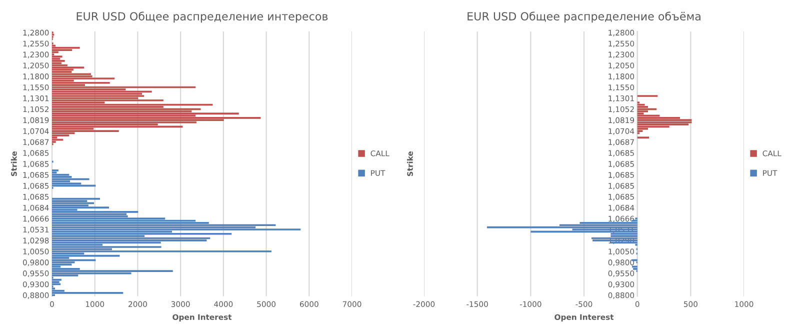 This screenshot has height=331, width=800. What do you see at coordinates (202, 17) in the screenshot?
I see `chart-title: EUR USD Общее распределение интересов` at bounding box center [202, 17].